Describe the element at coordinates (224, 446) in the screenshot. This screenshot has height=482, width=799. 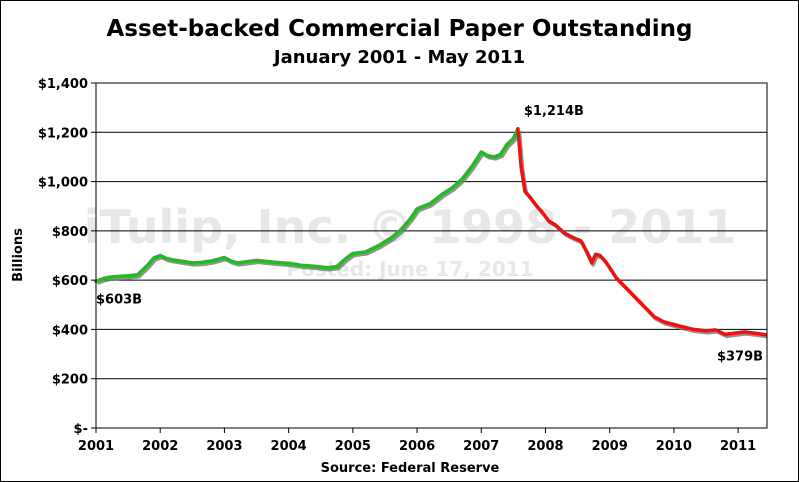
I see `x-tick-label: 2003` at that location.